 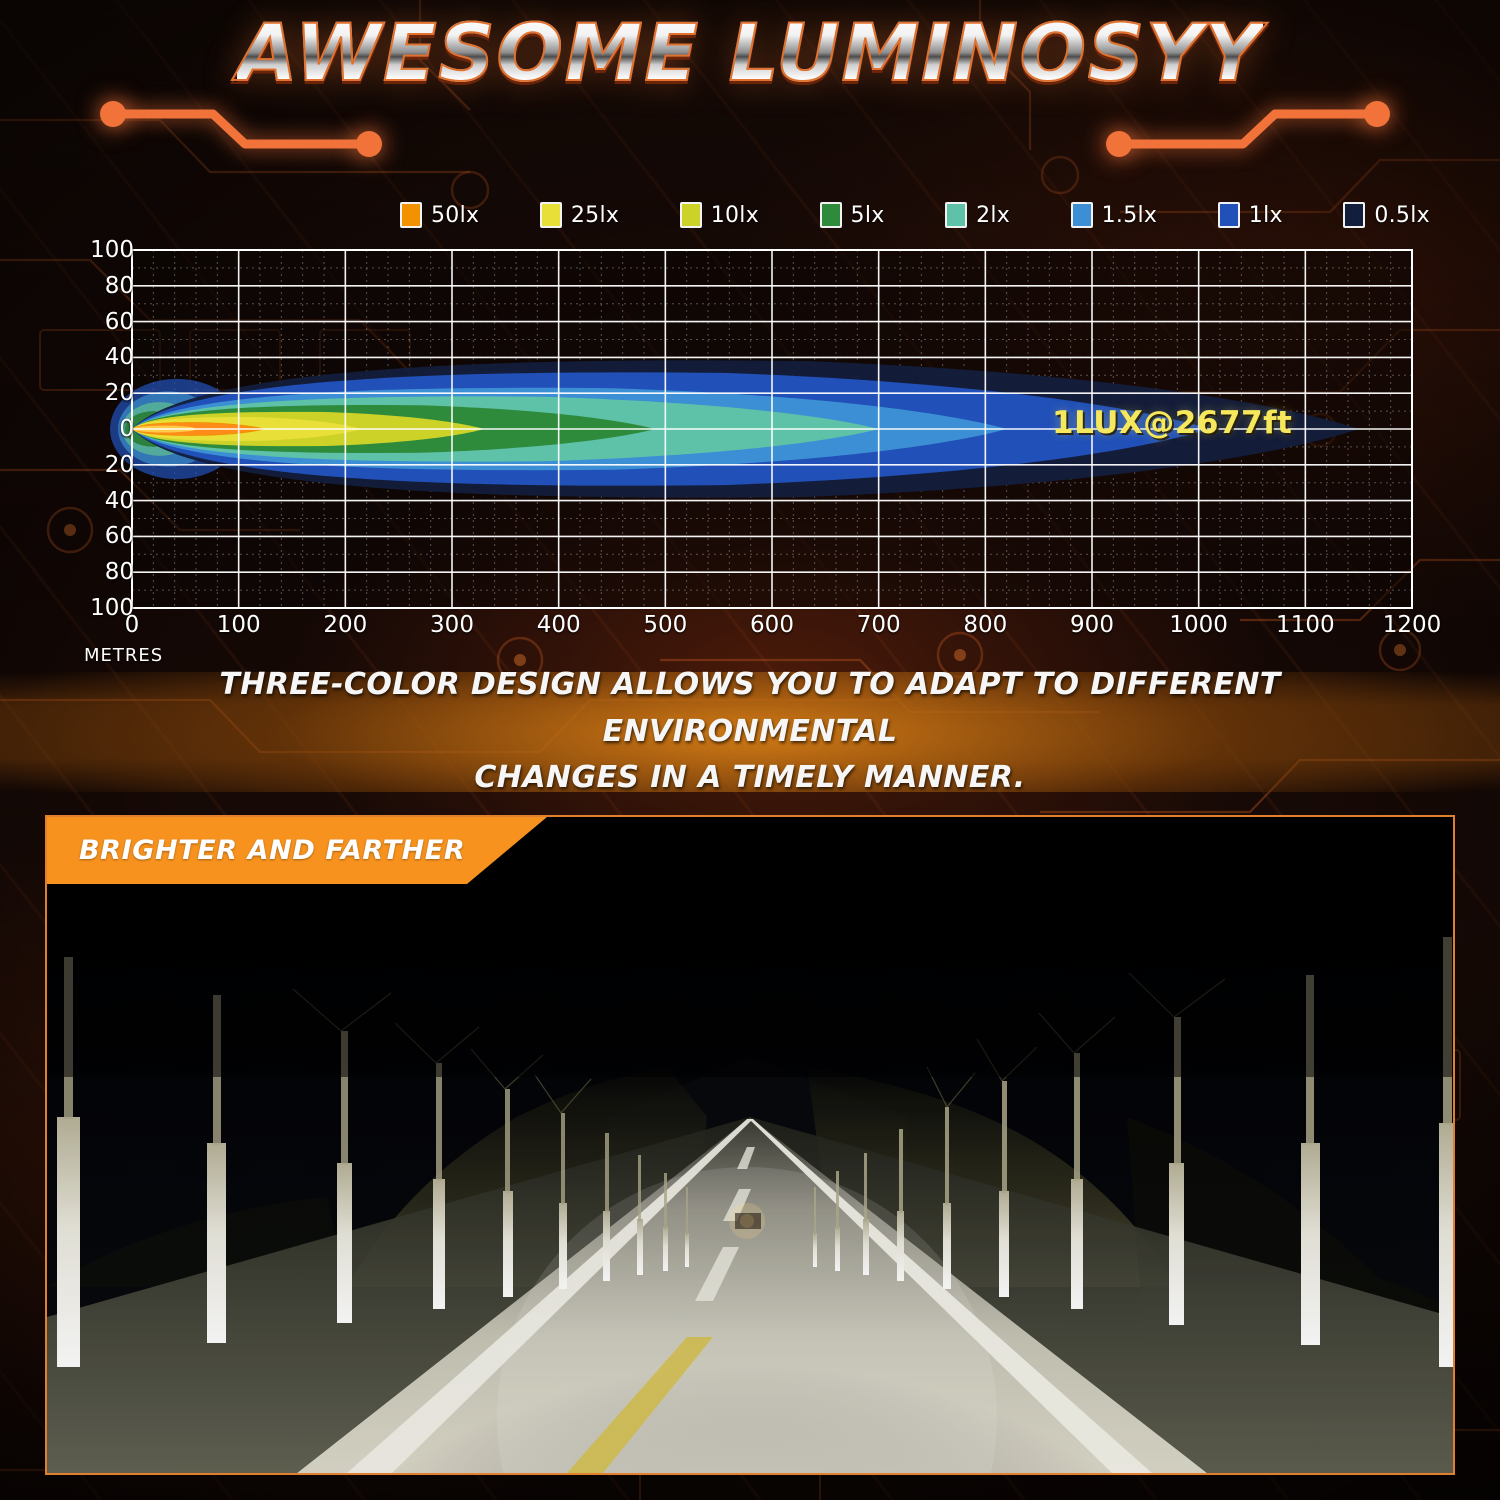 I want to click on legend-item-50lx: 50lx, so click(x=439, y=215).